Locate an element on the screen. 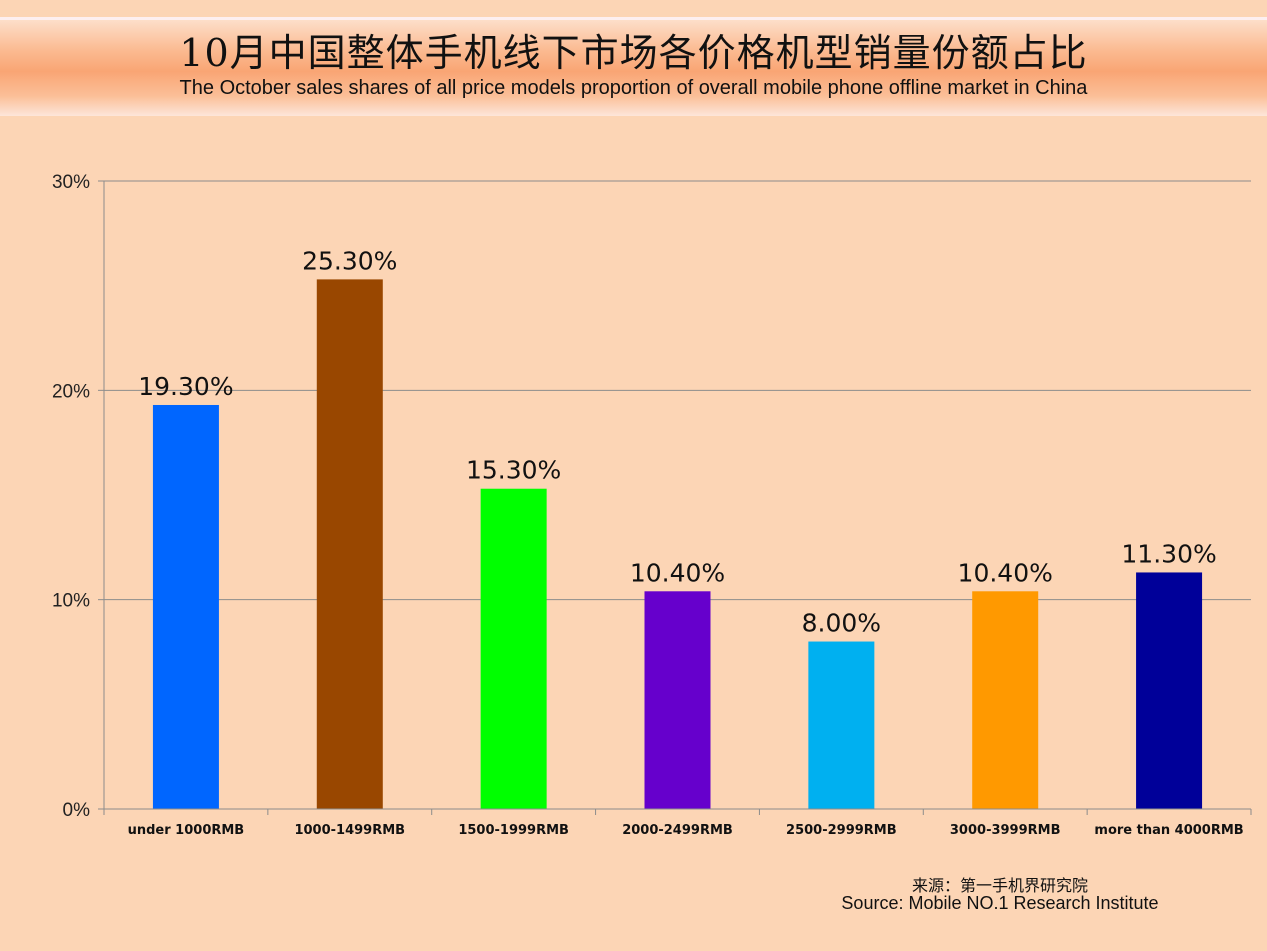 This screenshot has height=951, width=1267. x-category-label: 2000-2499RMB is located at coordinates (677, 830).